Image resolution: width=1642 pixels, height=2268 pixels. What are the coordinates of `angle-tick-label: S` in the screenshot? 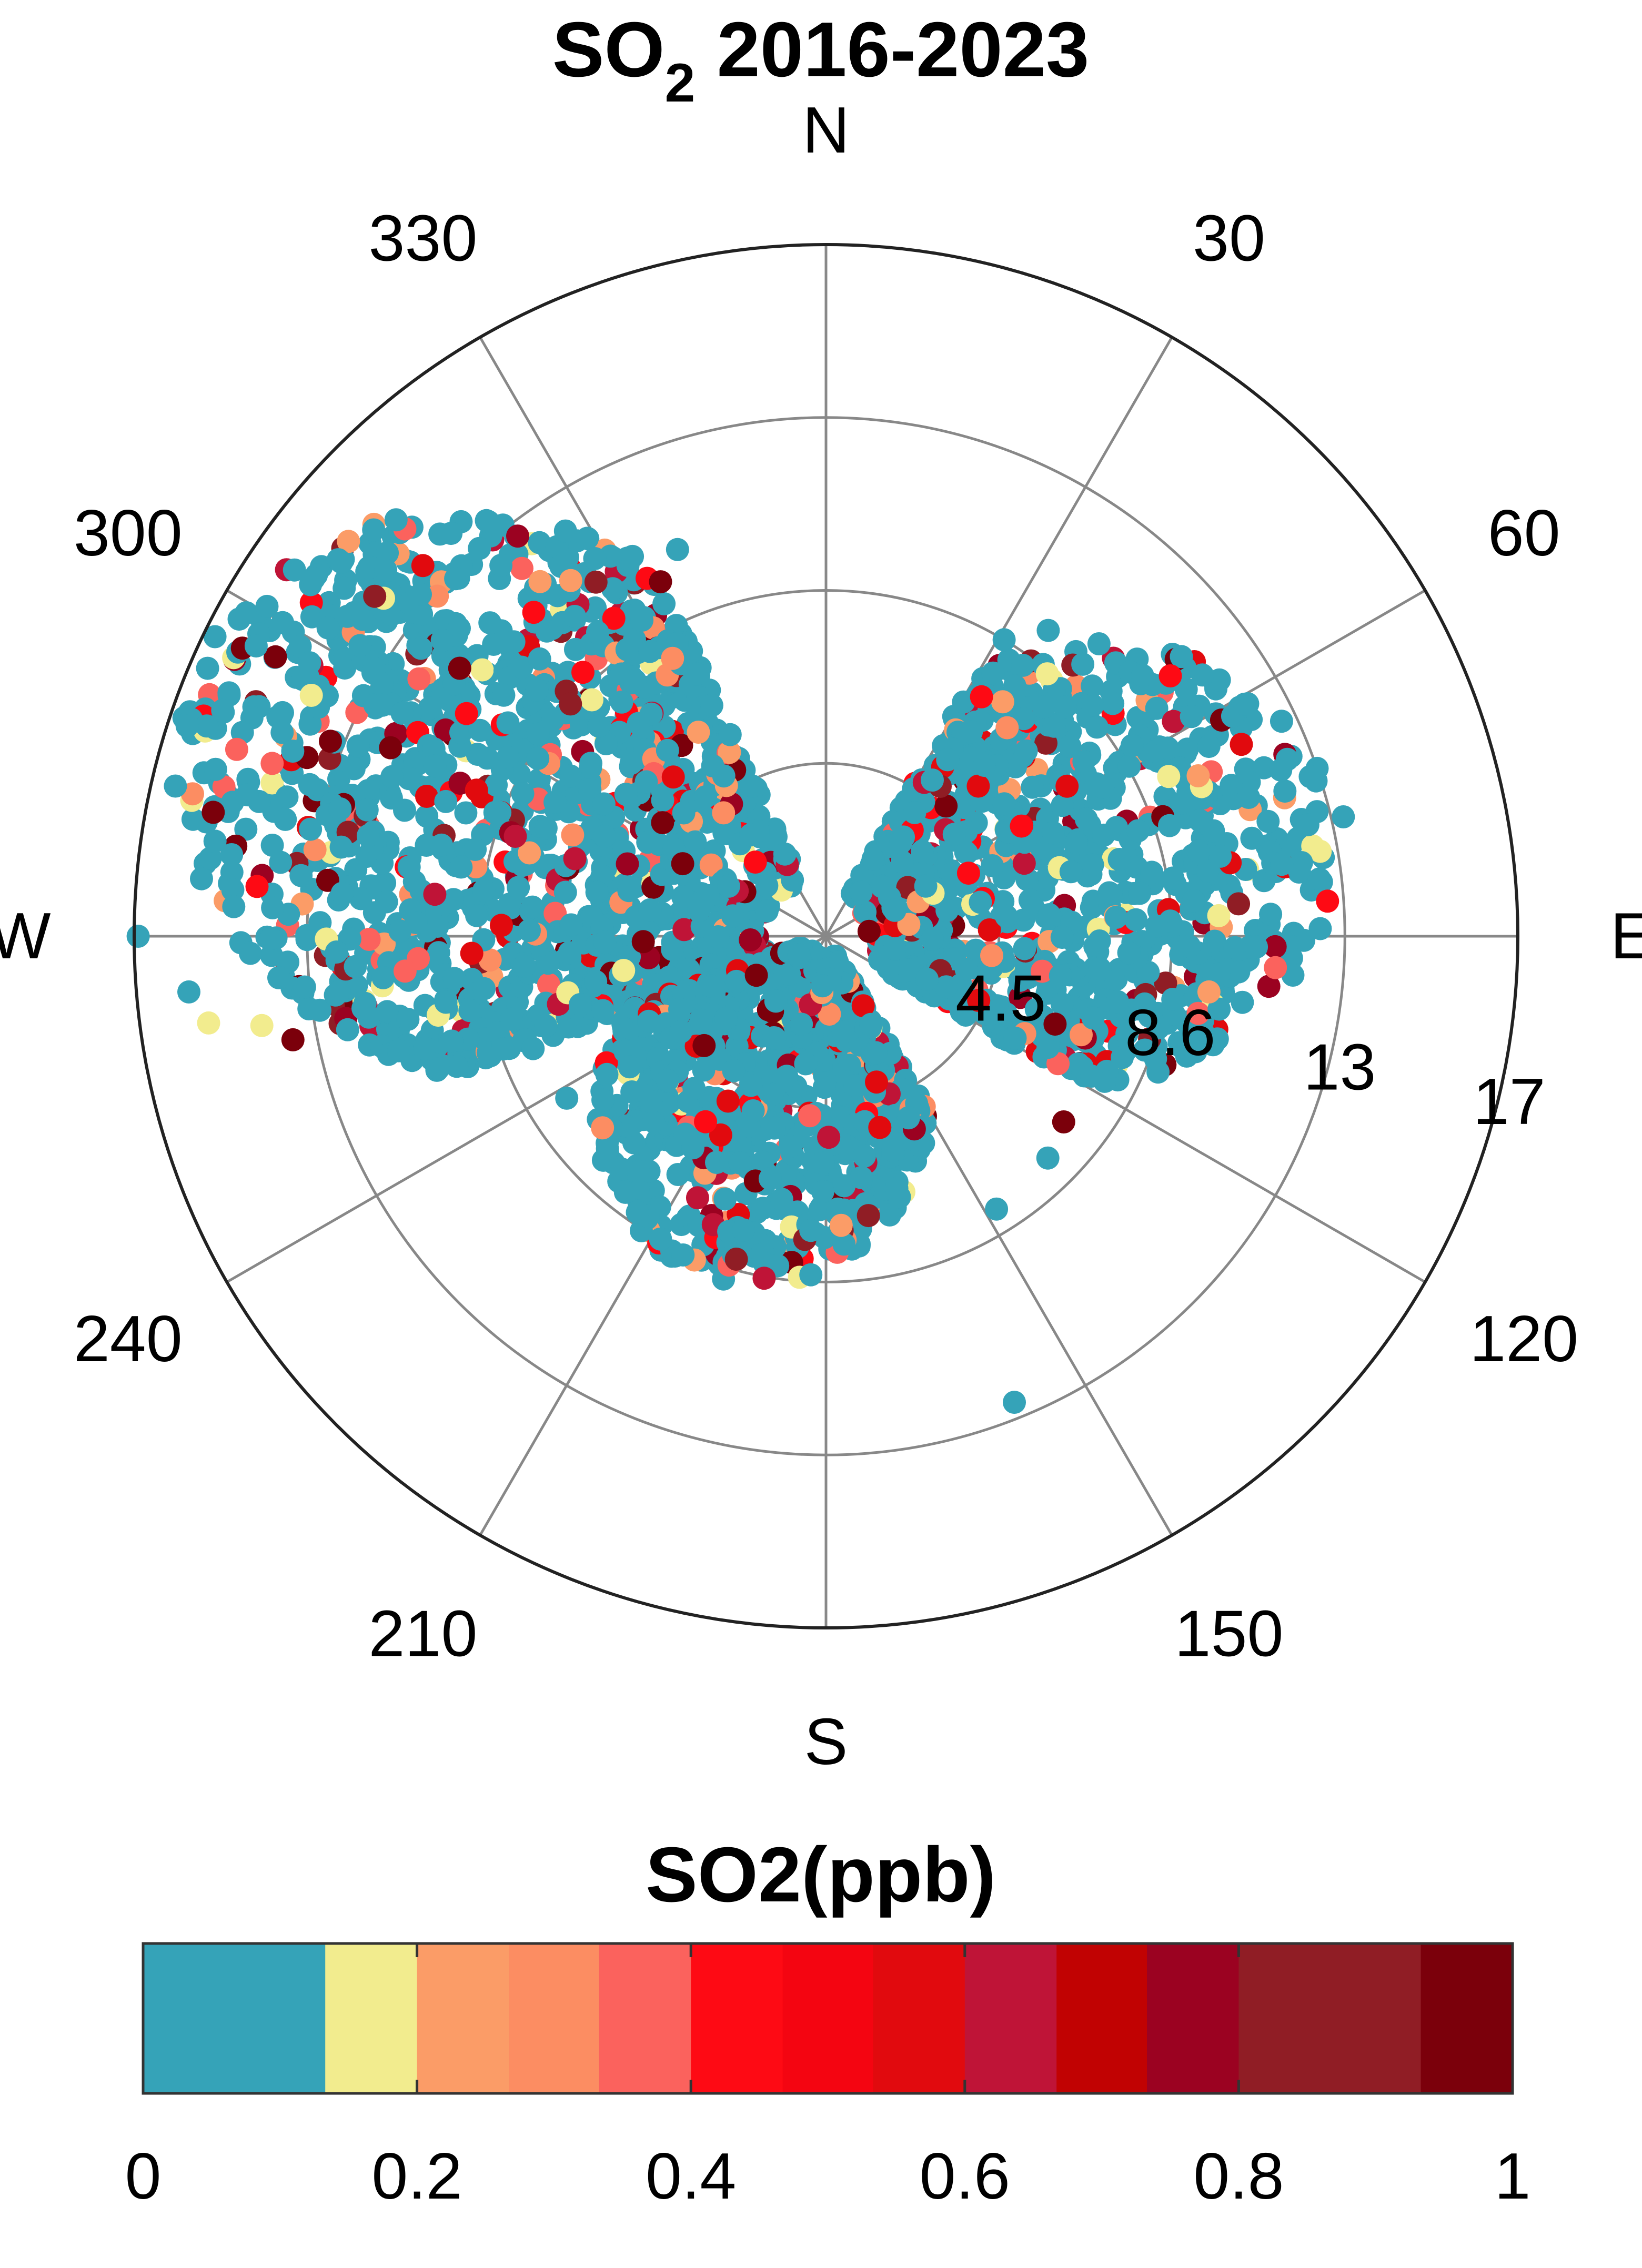 It's located at (826, 1742).